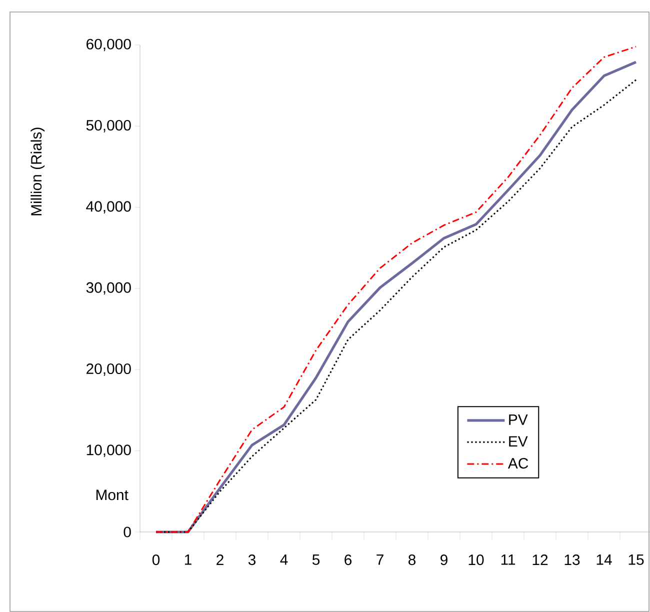 The height and width of the screenshot is (612, 650). What do you see at coordinates (412, 560) in the screenshot?
I see `x-tick-label: 8` at bounding box center [412, 560].